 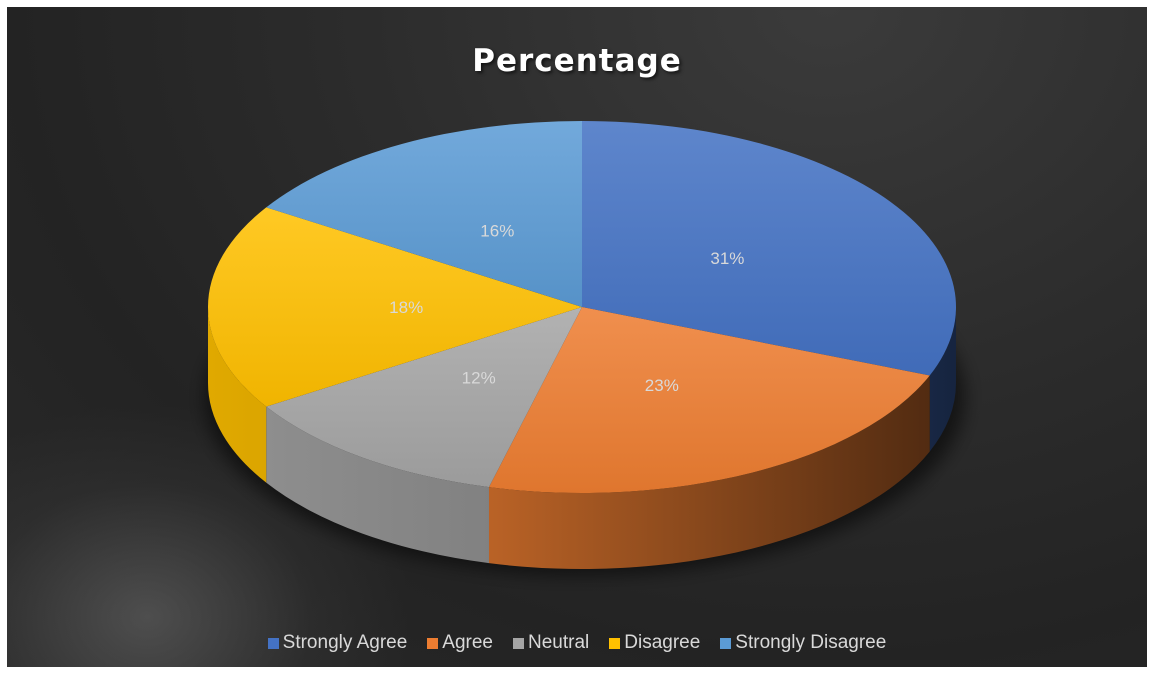 I want to click on data-label-disagree: 18%, so click(x=406, y=307).